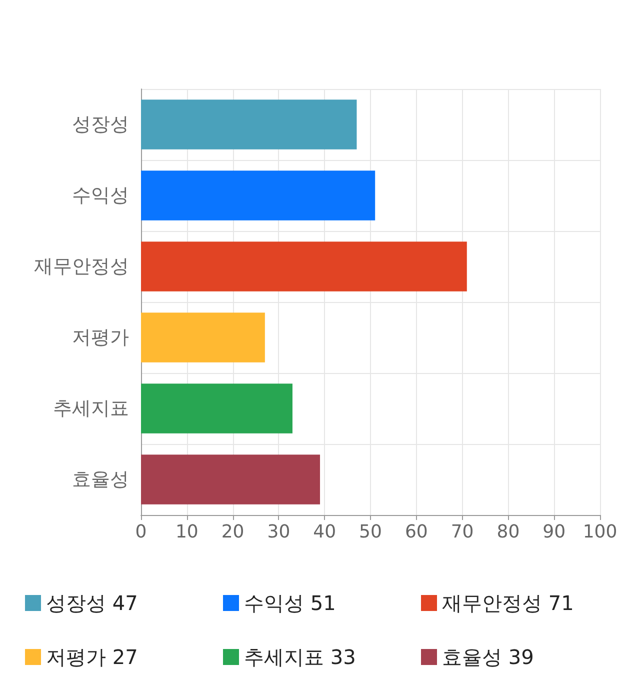  What do you see at coordinates (370, 532) in the screenshot?
I see `x-tick-label: 50` at bounding box center [370, 532].